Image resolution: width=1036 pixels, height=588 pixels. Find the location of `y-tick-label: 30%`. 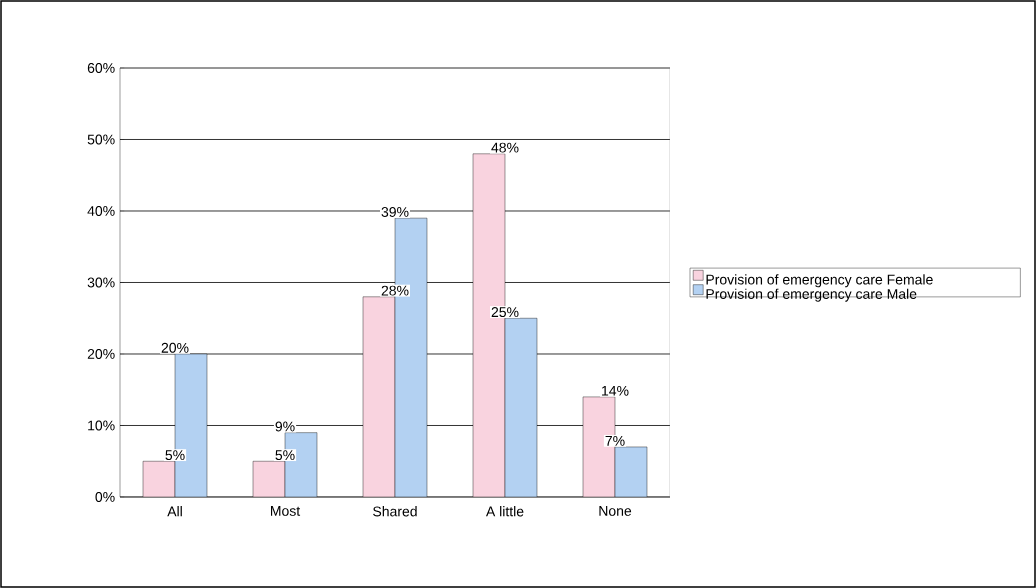

y-tick-label: 30% is located at coordinates (101, 282).